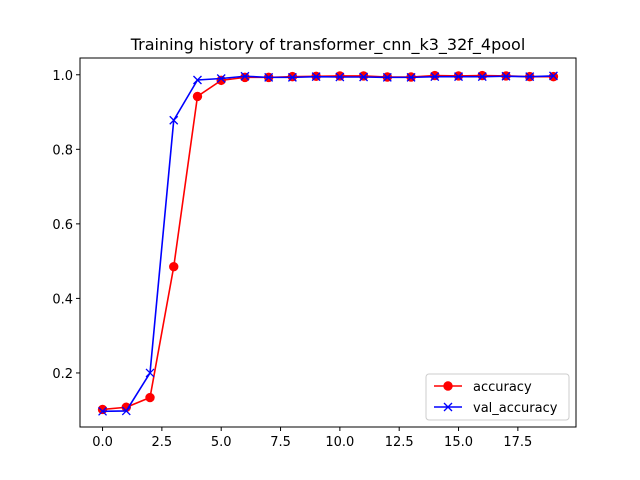  What do you see at coordinates (280, 442) in the screenshot?
I see `x-tick-label: 7.5` at bounding box center [280, 442].